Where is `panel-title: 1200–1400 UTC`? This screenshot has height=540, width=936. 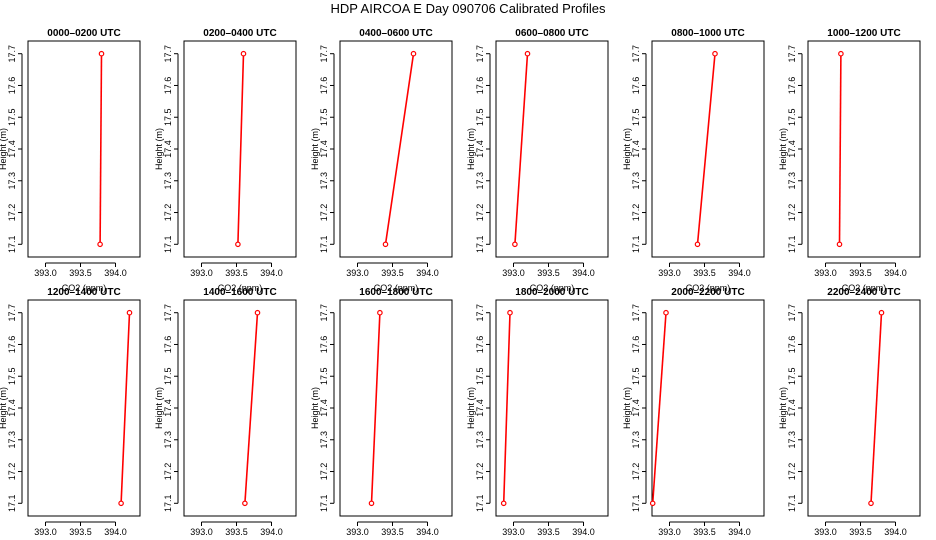 panel-title: 1200–1400 UTC is located at coordinates (83, 292).